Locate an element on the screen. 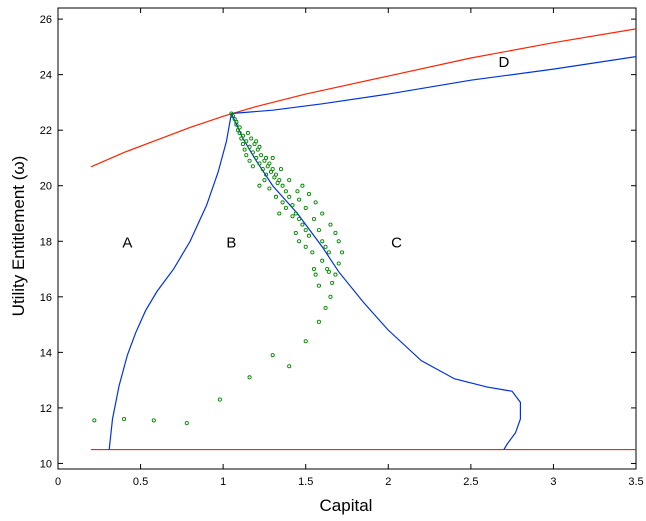  x-tick-label: 2.5 is located at coordinates (470, 482).